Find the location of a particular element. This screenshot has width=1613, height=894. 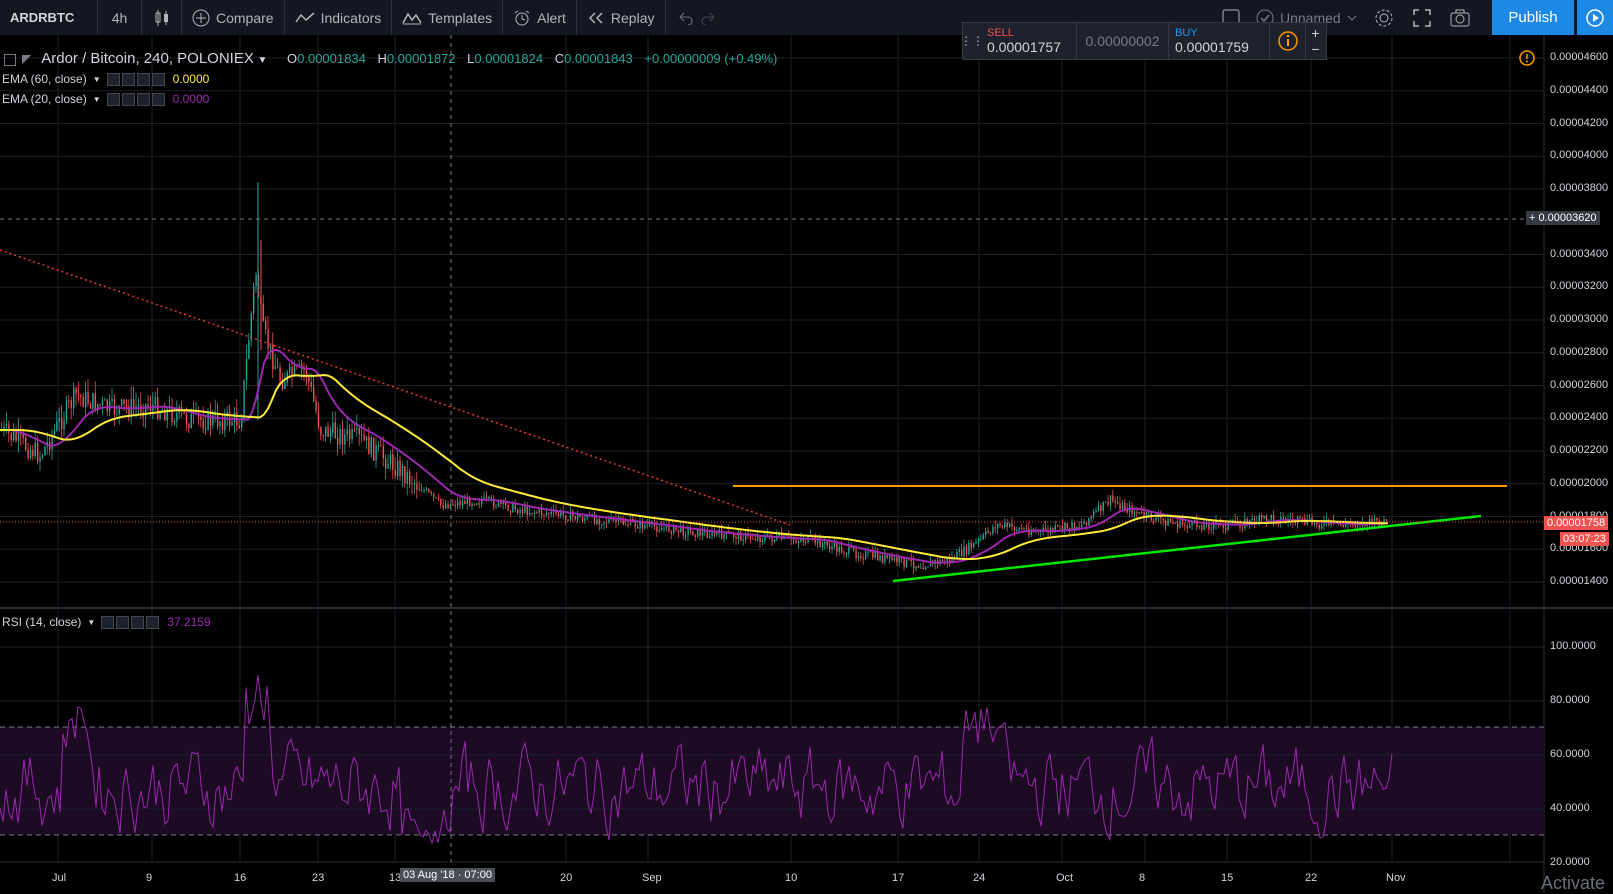

ema60-legend: EMA (60, close) ▼ 0.0000 is located at coordinates (105, 79).